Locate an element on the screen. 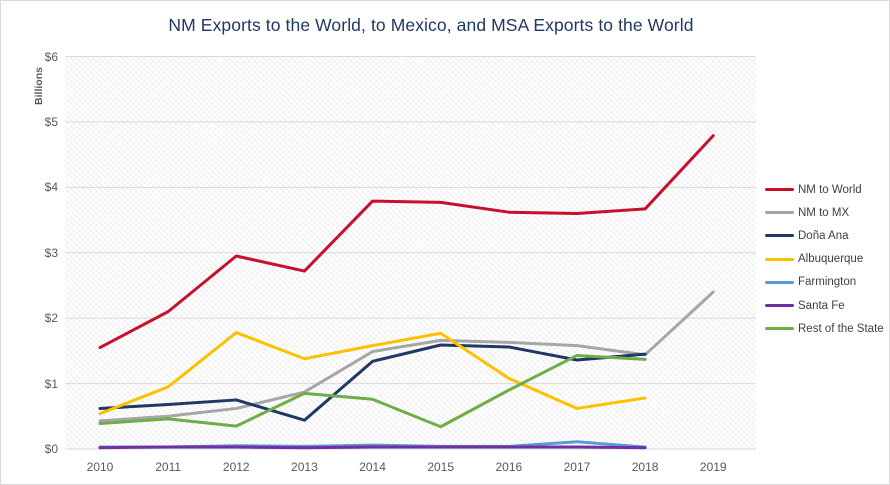 Image resolution: width=890 pixels, height=485 pixels. legend-item-farmington: Farmington is located at coordinates (824, 282).